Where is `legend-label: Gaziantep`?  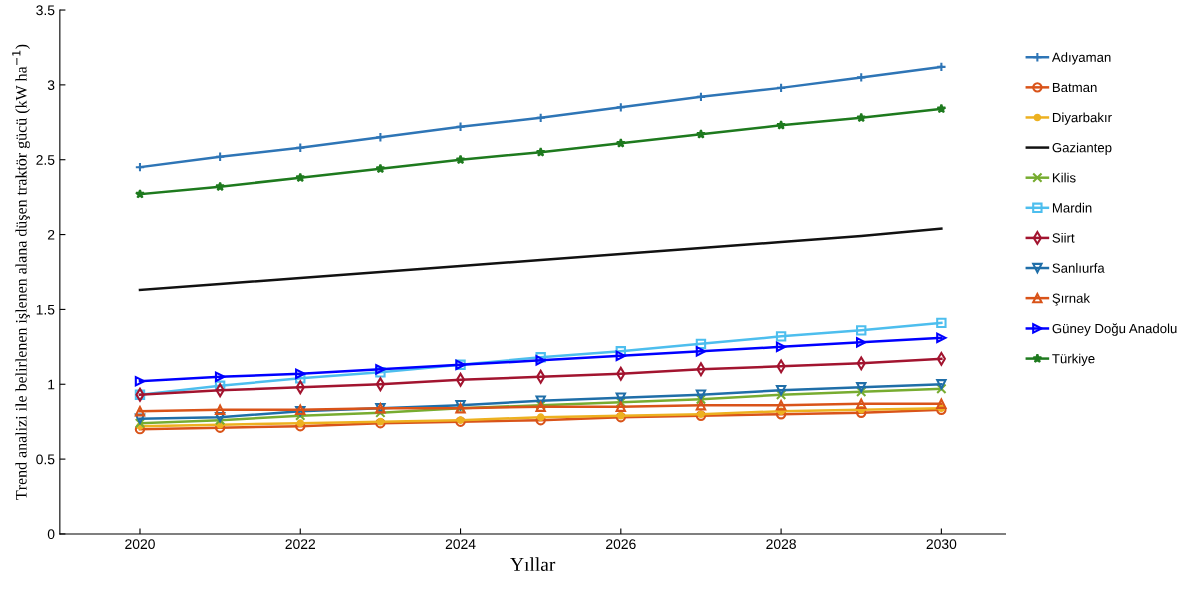
legend-label: Gaziantep is located at coordinates (1082, 148).